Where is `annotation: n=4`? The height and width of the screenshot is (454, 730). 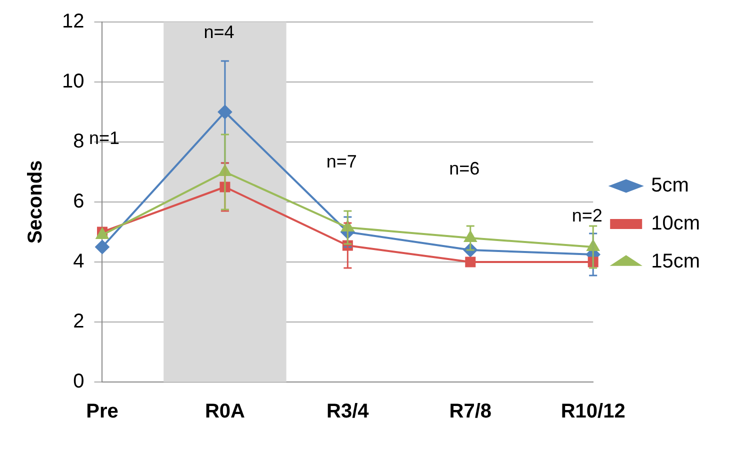
annotation: n=4 is located at coordinates (219, 32).